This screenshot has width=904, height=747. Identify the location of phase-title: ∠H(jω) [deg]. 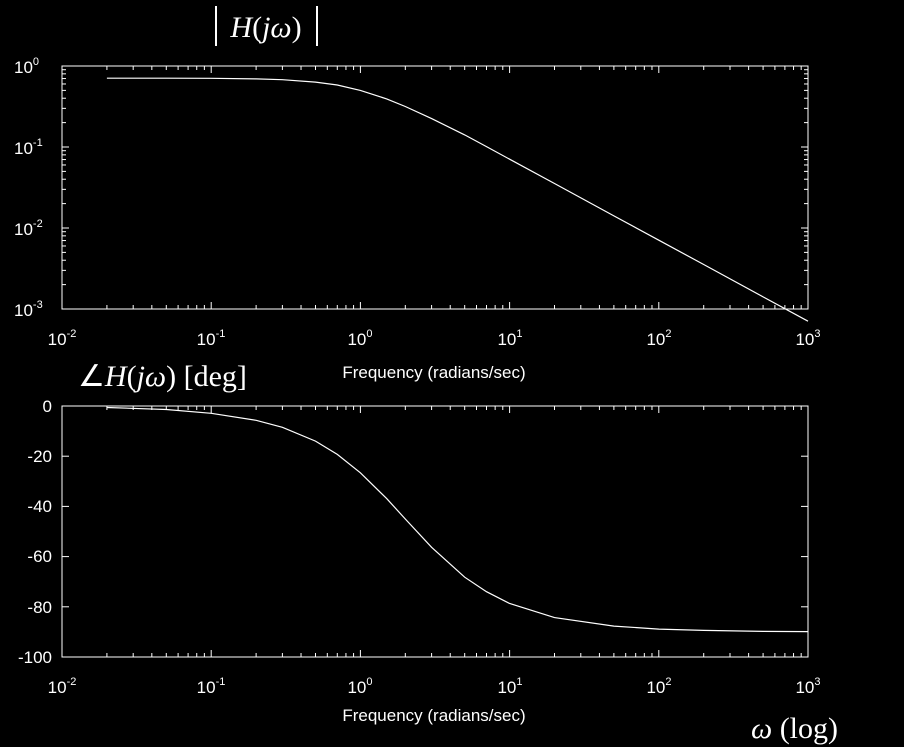
(162, 376).